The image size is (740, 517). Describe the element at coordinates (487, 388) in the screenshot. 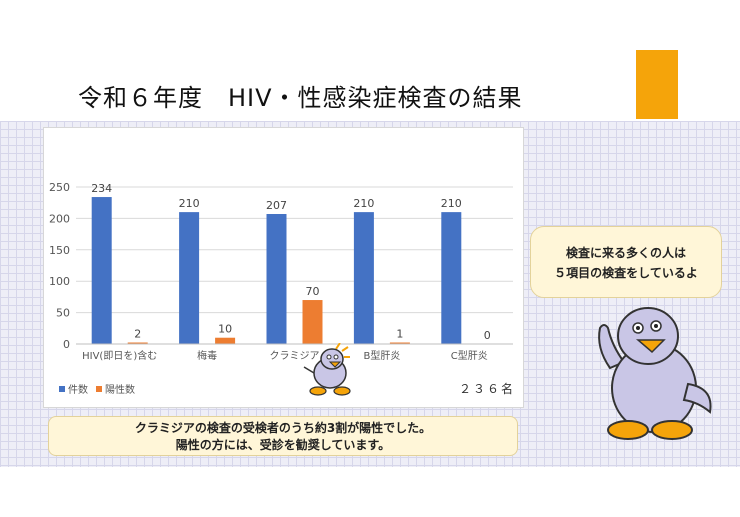

I see `total-label: ２３６名` at that location.